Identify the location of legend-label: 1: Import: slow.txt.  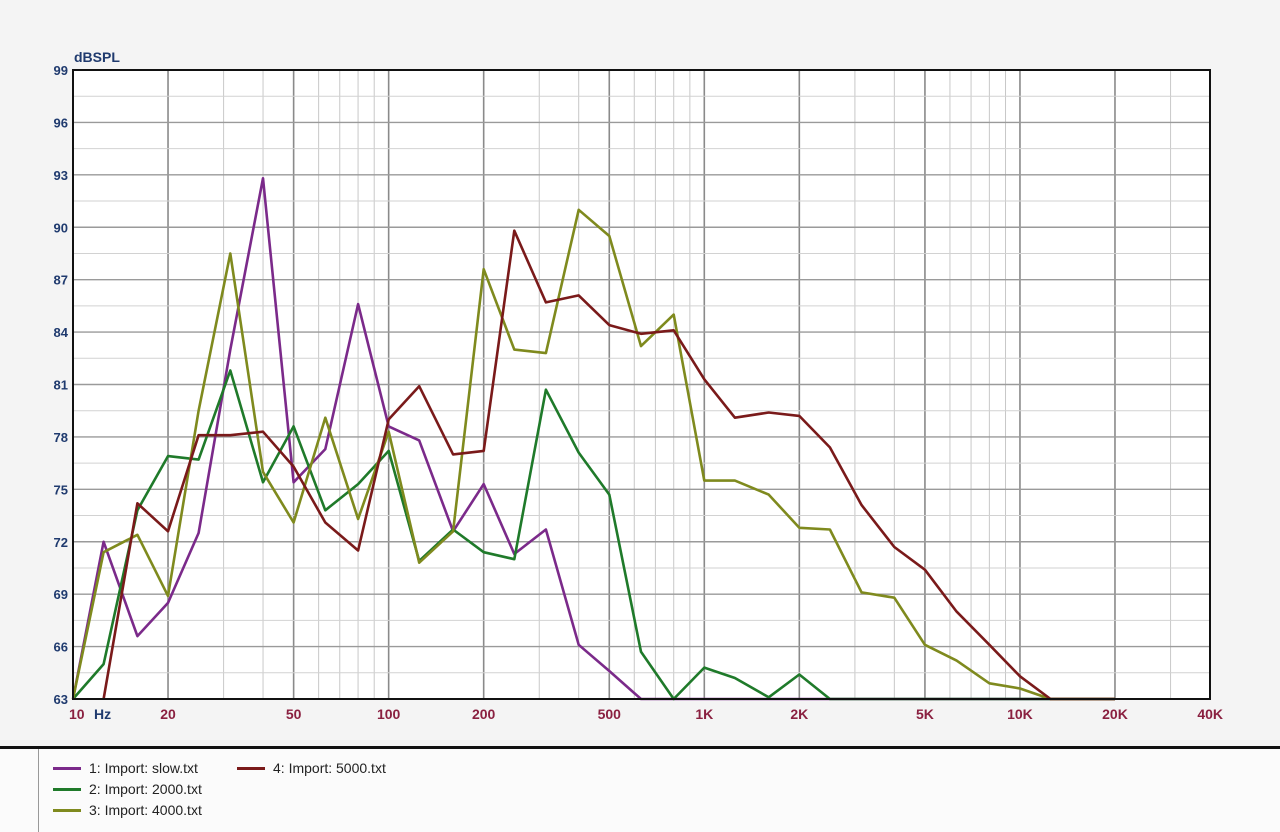
(143, 768).